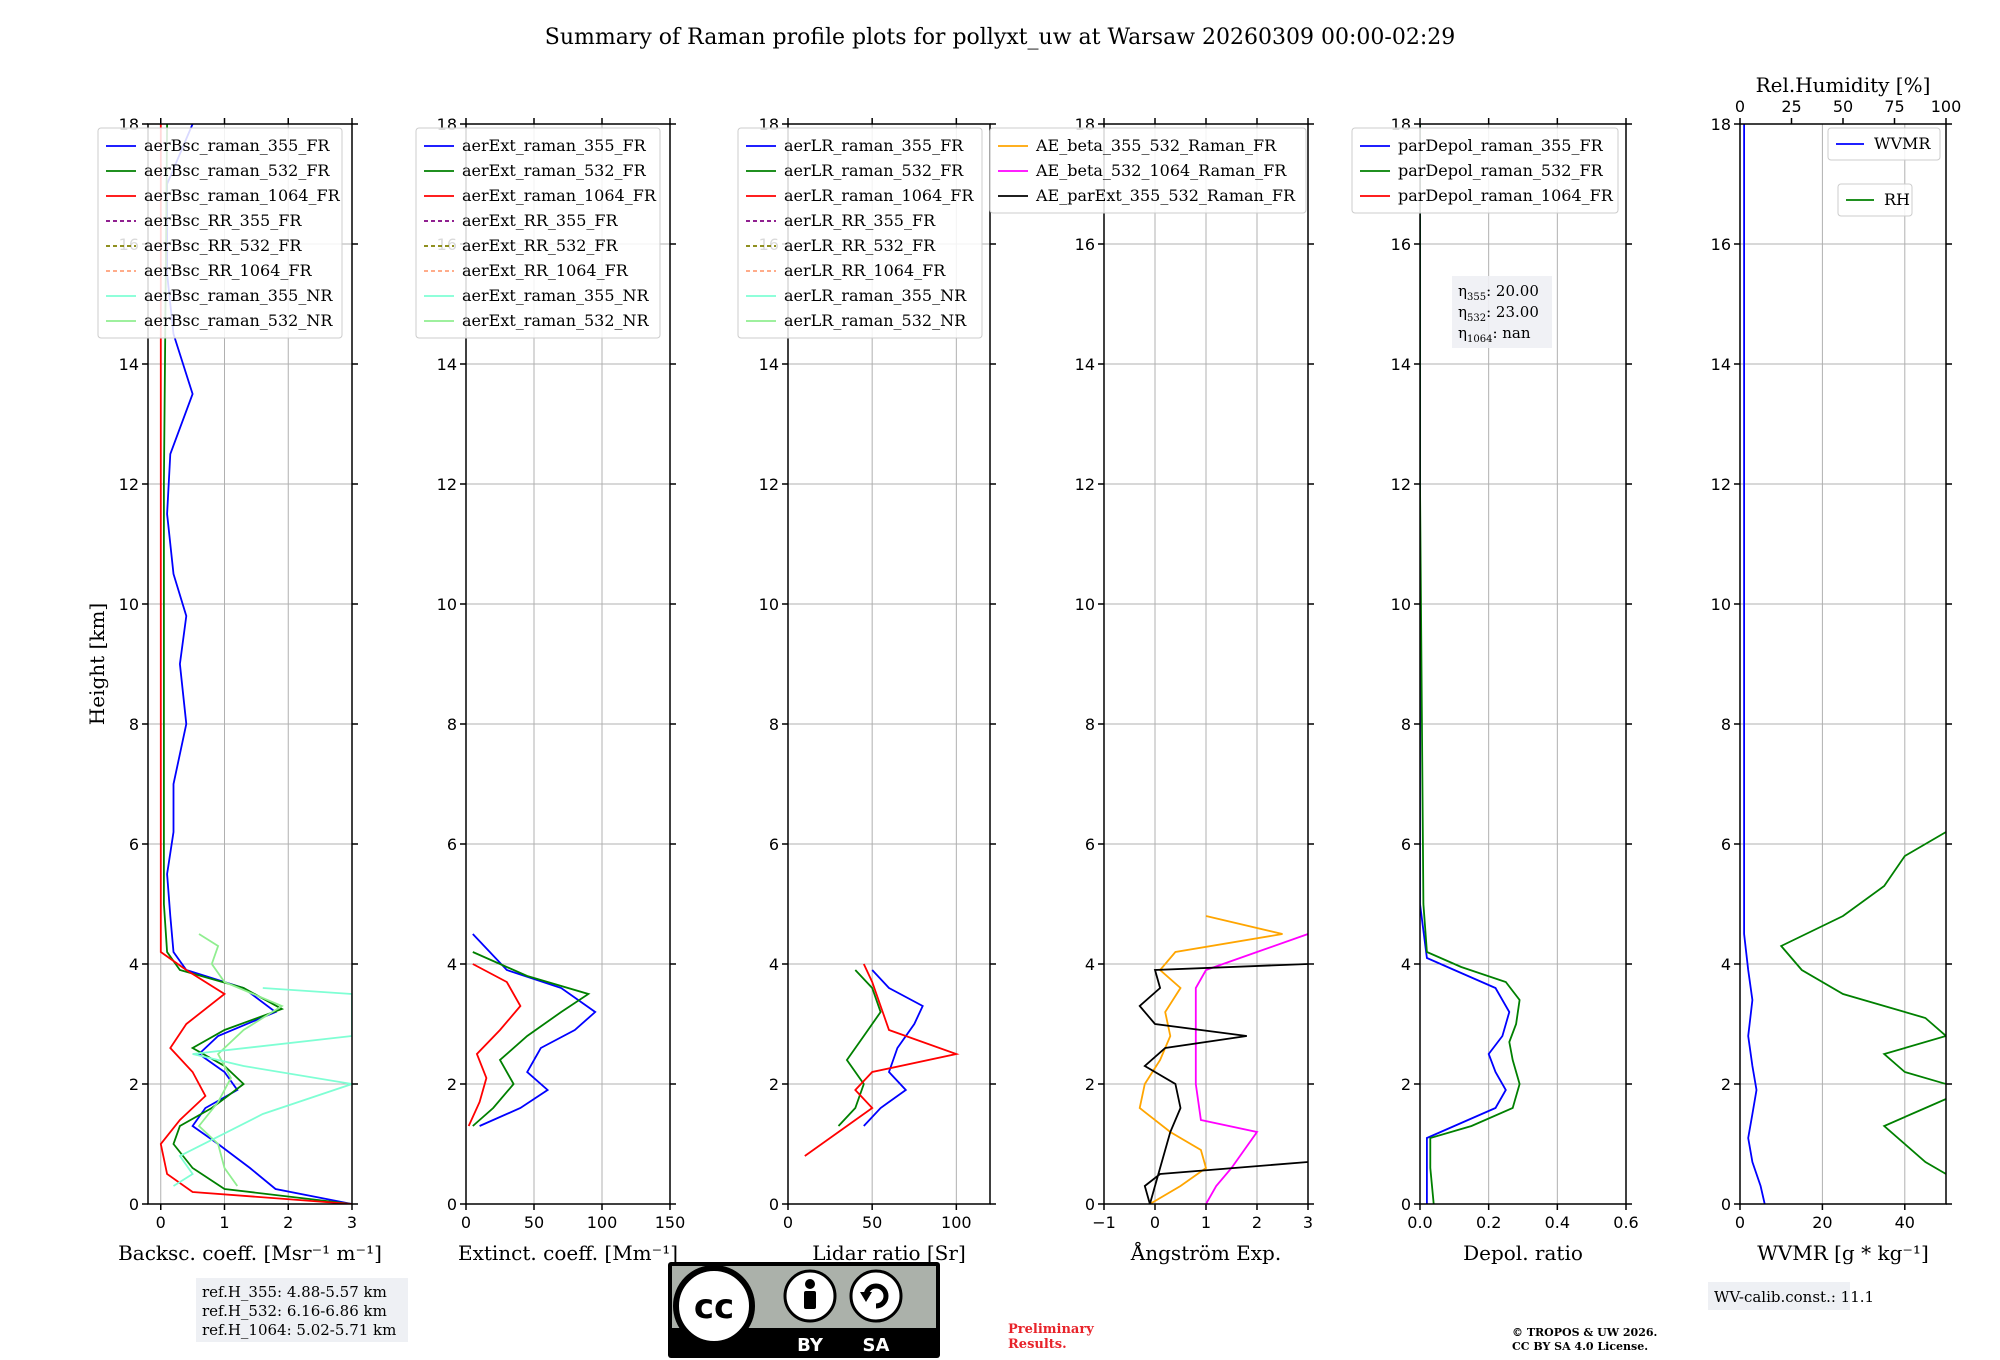  What do you see at coordinates (1523, 1253) in the screenshot?
I see `xlabel-dep: Depol. ratio` at bounding box center [1523, 1253].